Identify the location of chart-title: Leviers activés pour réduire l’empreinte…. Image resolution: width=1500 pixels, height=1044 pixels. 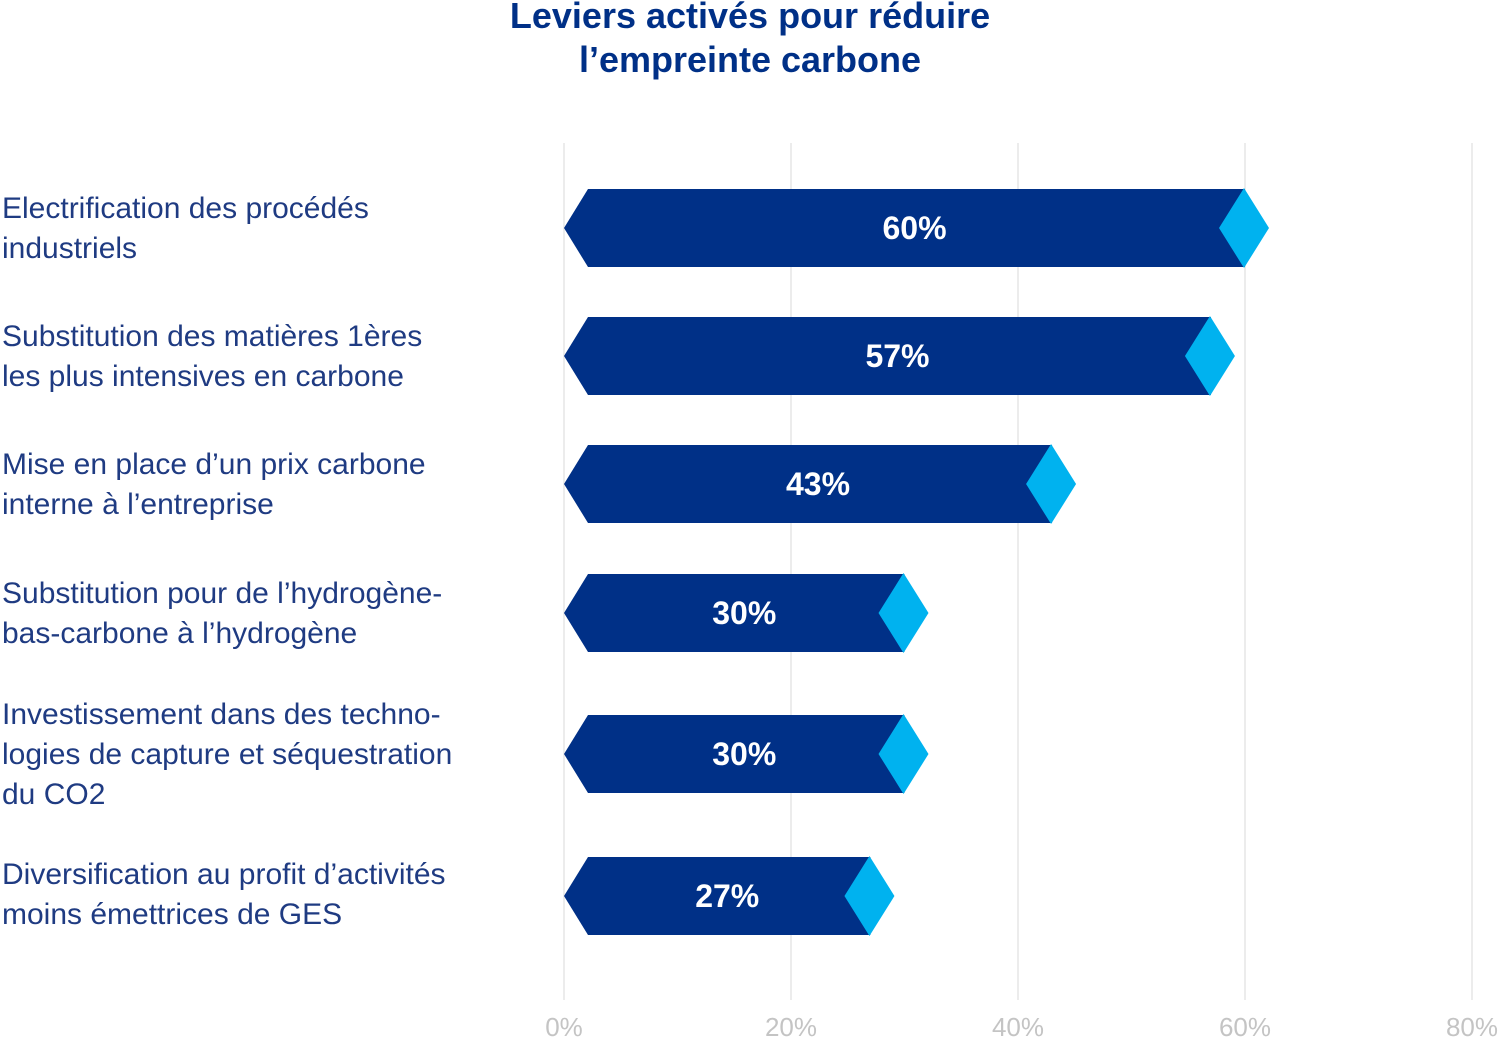
(750, 41).